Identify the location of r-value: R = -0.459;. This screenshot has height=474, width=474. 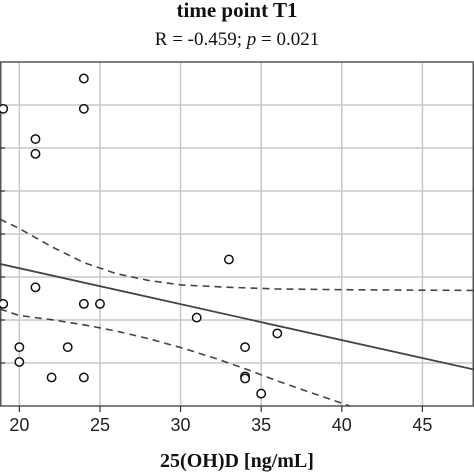
(198, 39).